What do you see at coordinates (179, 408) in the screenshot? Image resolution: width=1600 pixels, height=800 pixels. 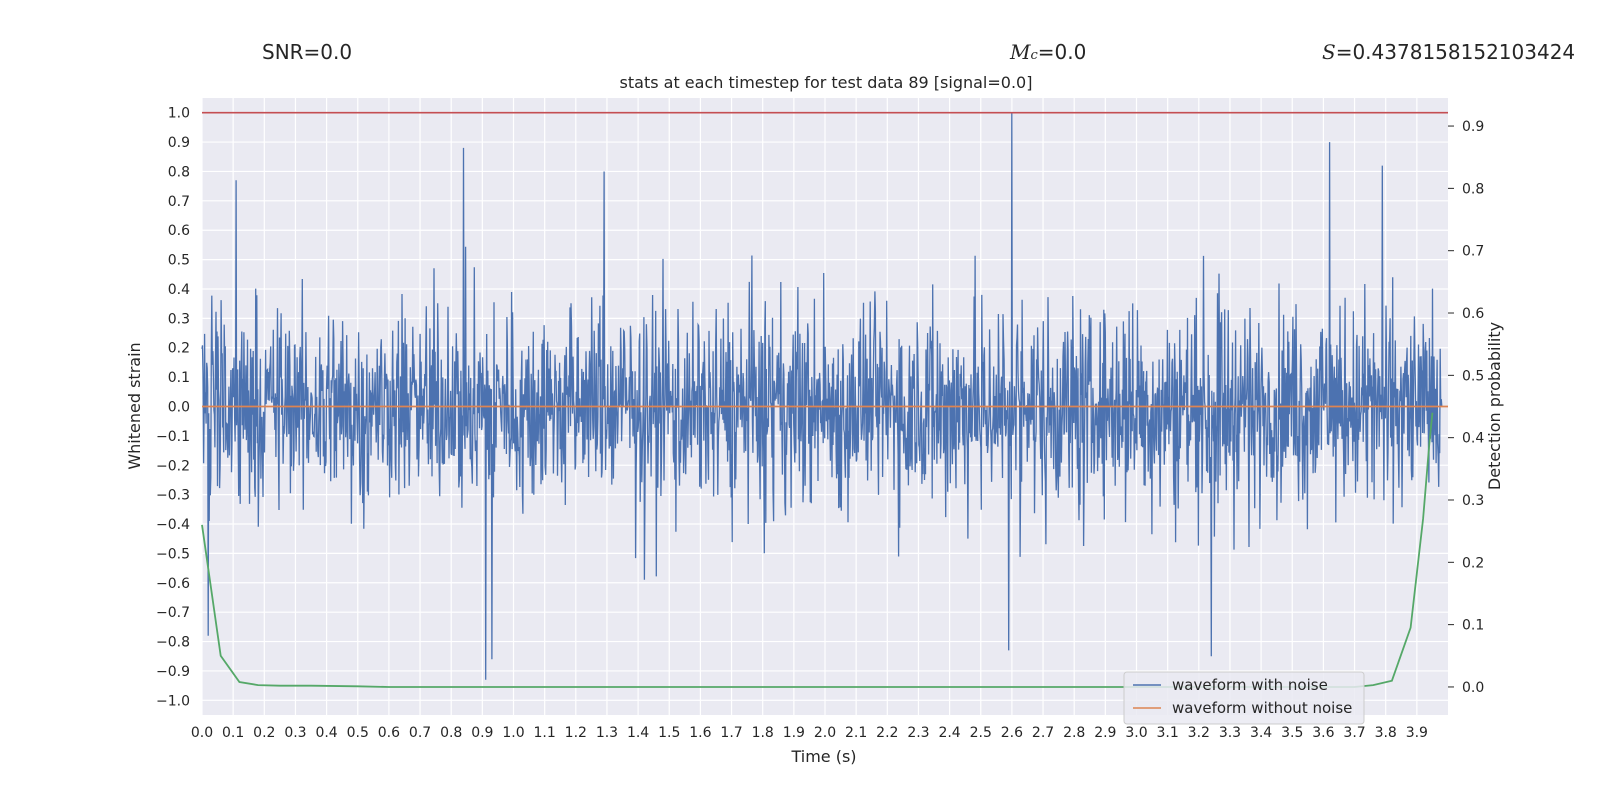 I see `y-tick-label: 0.0` at bounding box center [179, 408].